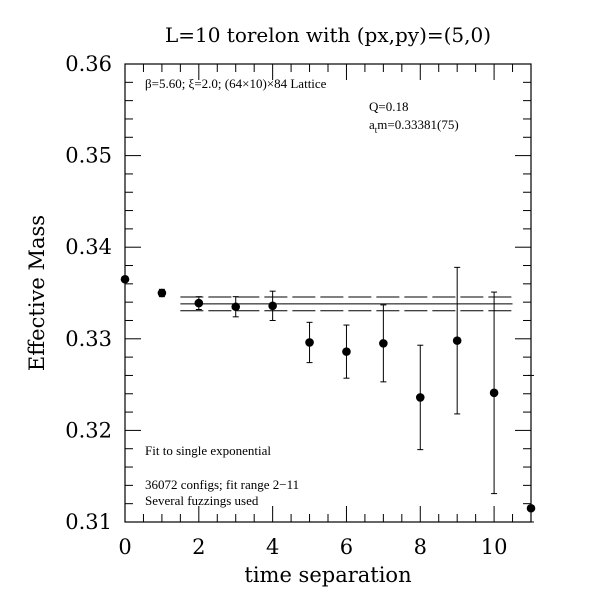  I want to click on mass-result-annotation: atm=0.33381(75), so click(414, 126).